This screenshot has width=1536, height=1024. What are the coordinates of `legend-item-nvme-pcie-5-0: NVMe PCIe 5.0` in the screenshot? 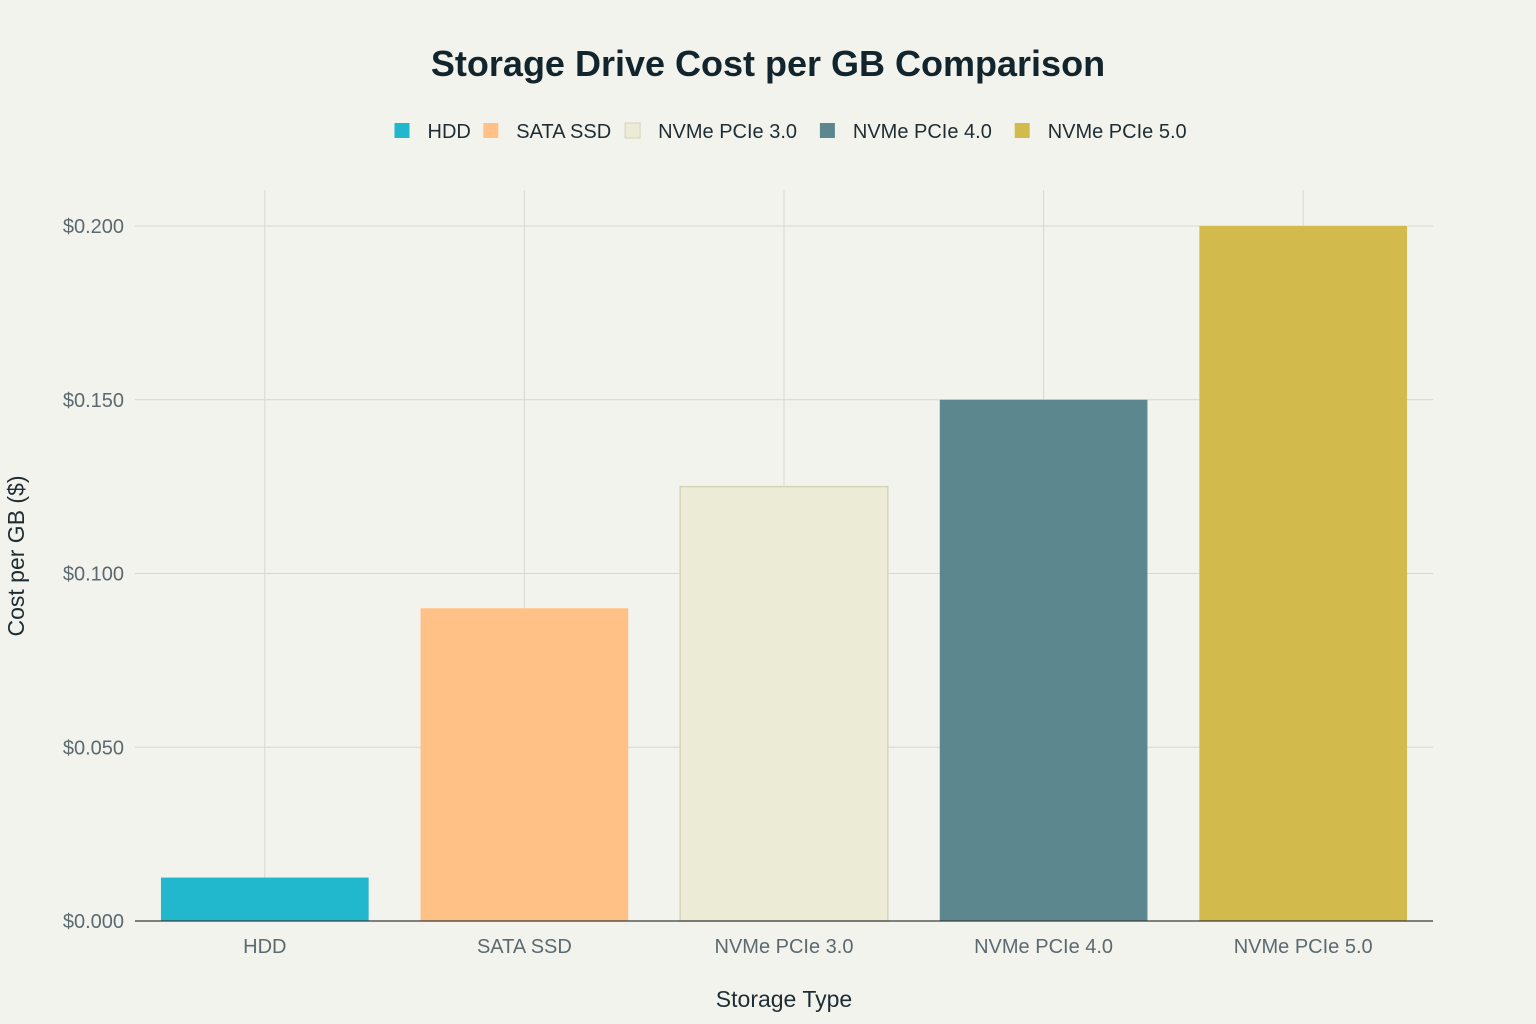 It's located at (1100, 132).